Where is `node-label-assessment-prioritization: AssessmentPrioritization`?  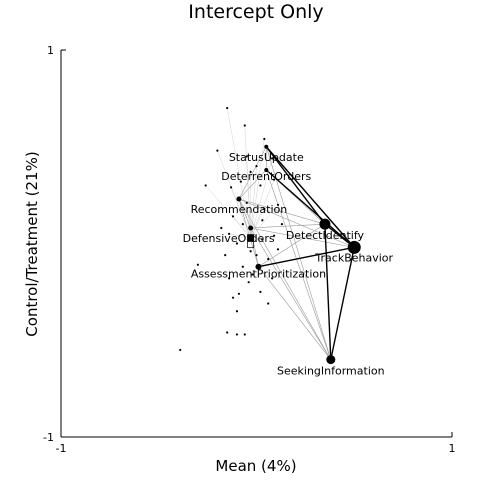
node-label-assessment-prioritization: AssessmentPrioritization is located at coordinates (258, 274).